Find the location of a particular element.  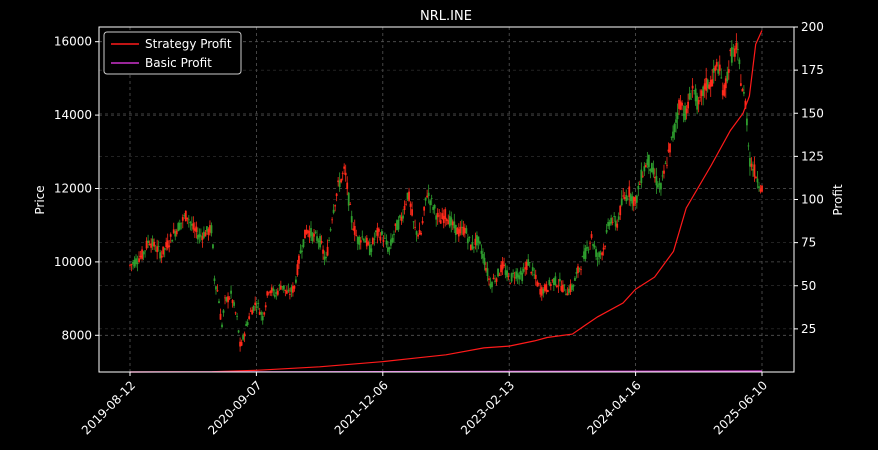

y-tick-label: 8000 is located at coordinates (76, 335).